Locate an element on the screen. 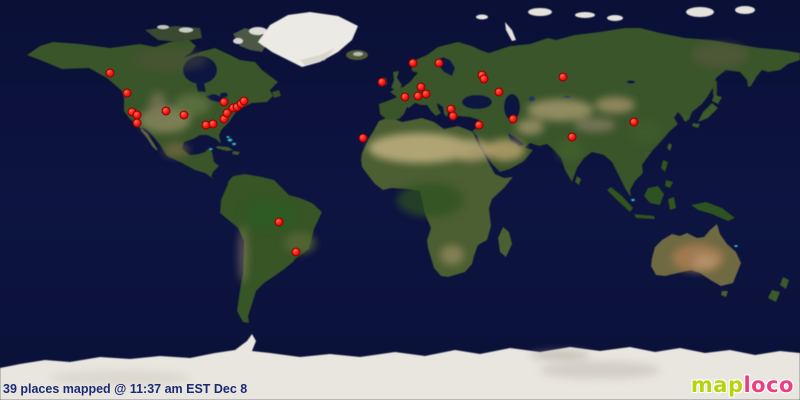 The image size is (800, 400). maploco-logo: maploco is located at coordinates (742, 385).